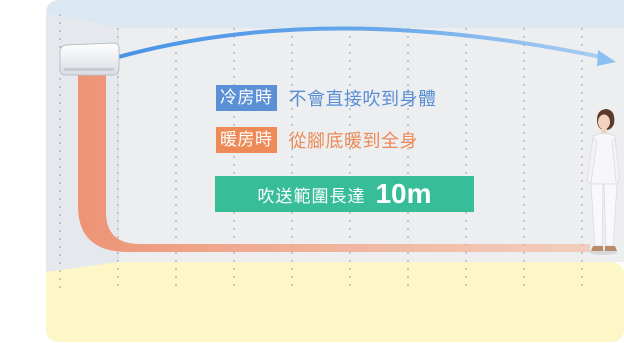 The height and width of the screenshot is (343, 624). What do you see at coordinates (361, 46) in the screenshot?
I see `cool-airflow-arrow-icon` at bounding box center [361, 46].